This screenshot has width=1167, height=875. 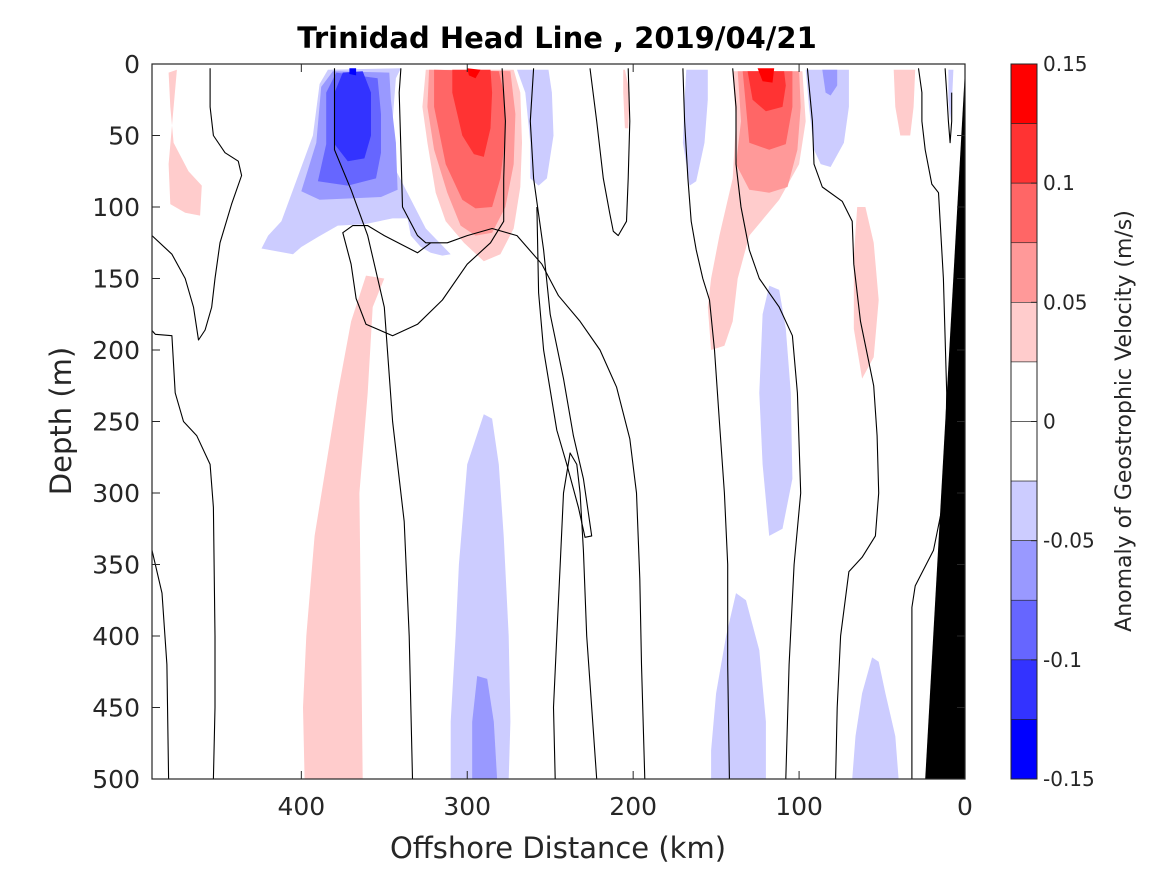 I want to click on colorbar-tick-label: 0.1, so click(x=1059, y=183).